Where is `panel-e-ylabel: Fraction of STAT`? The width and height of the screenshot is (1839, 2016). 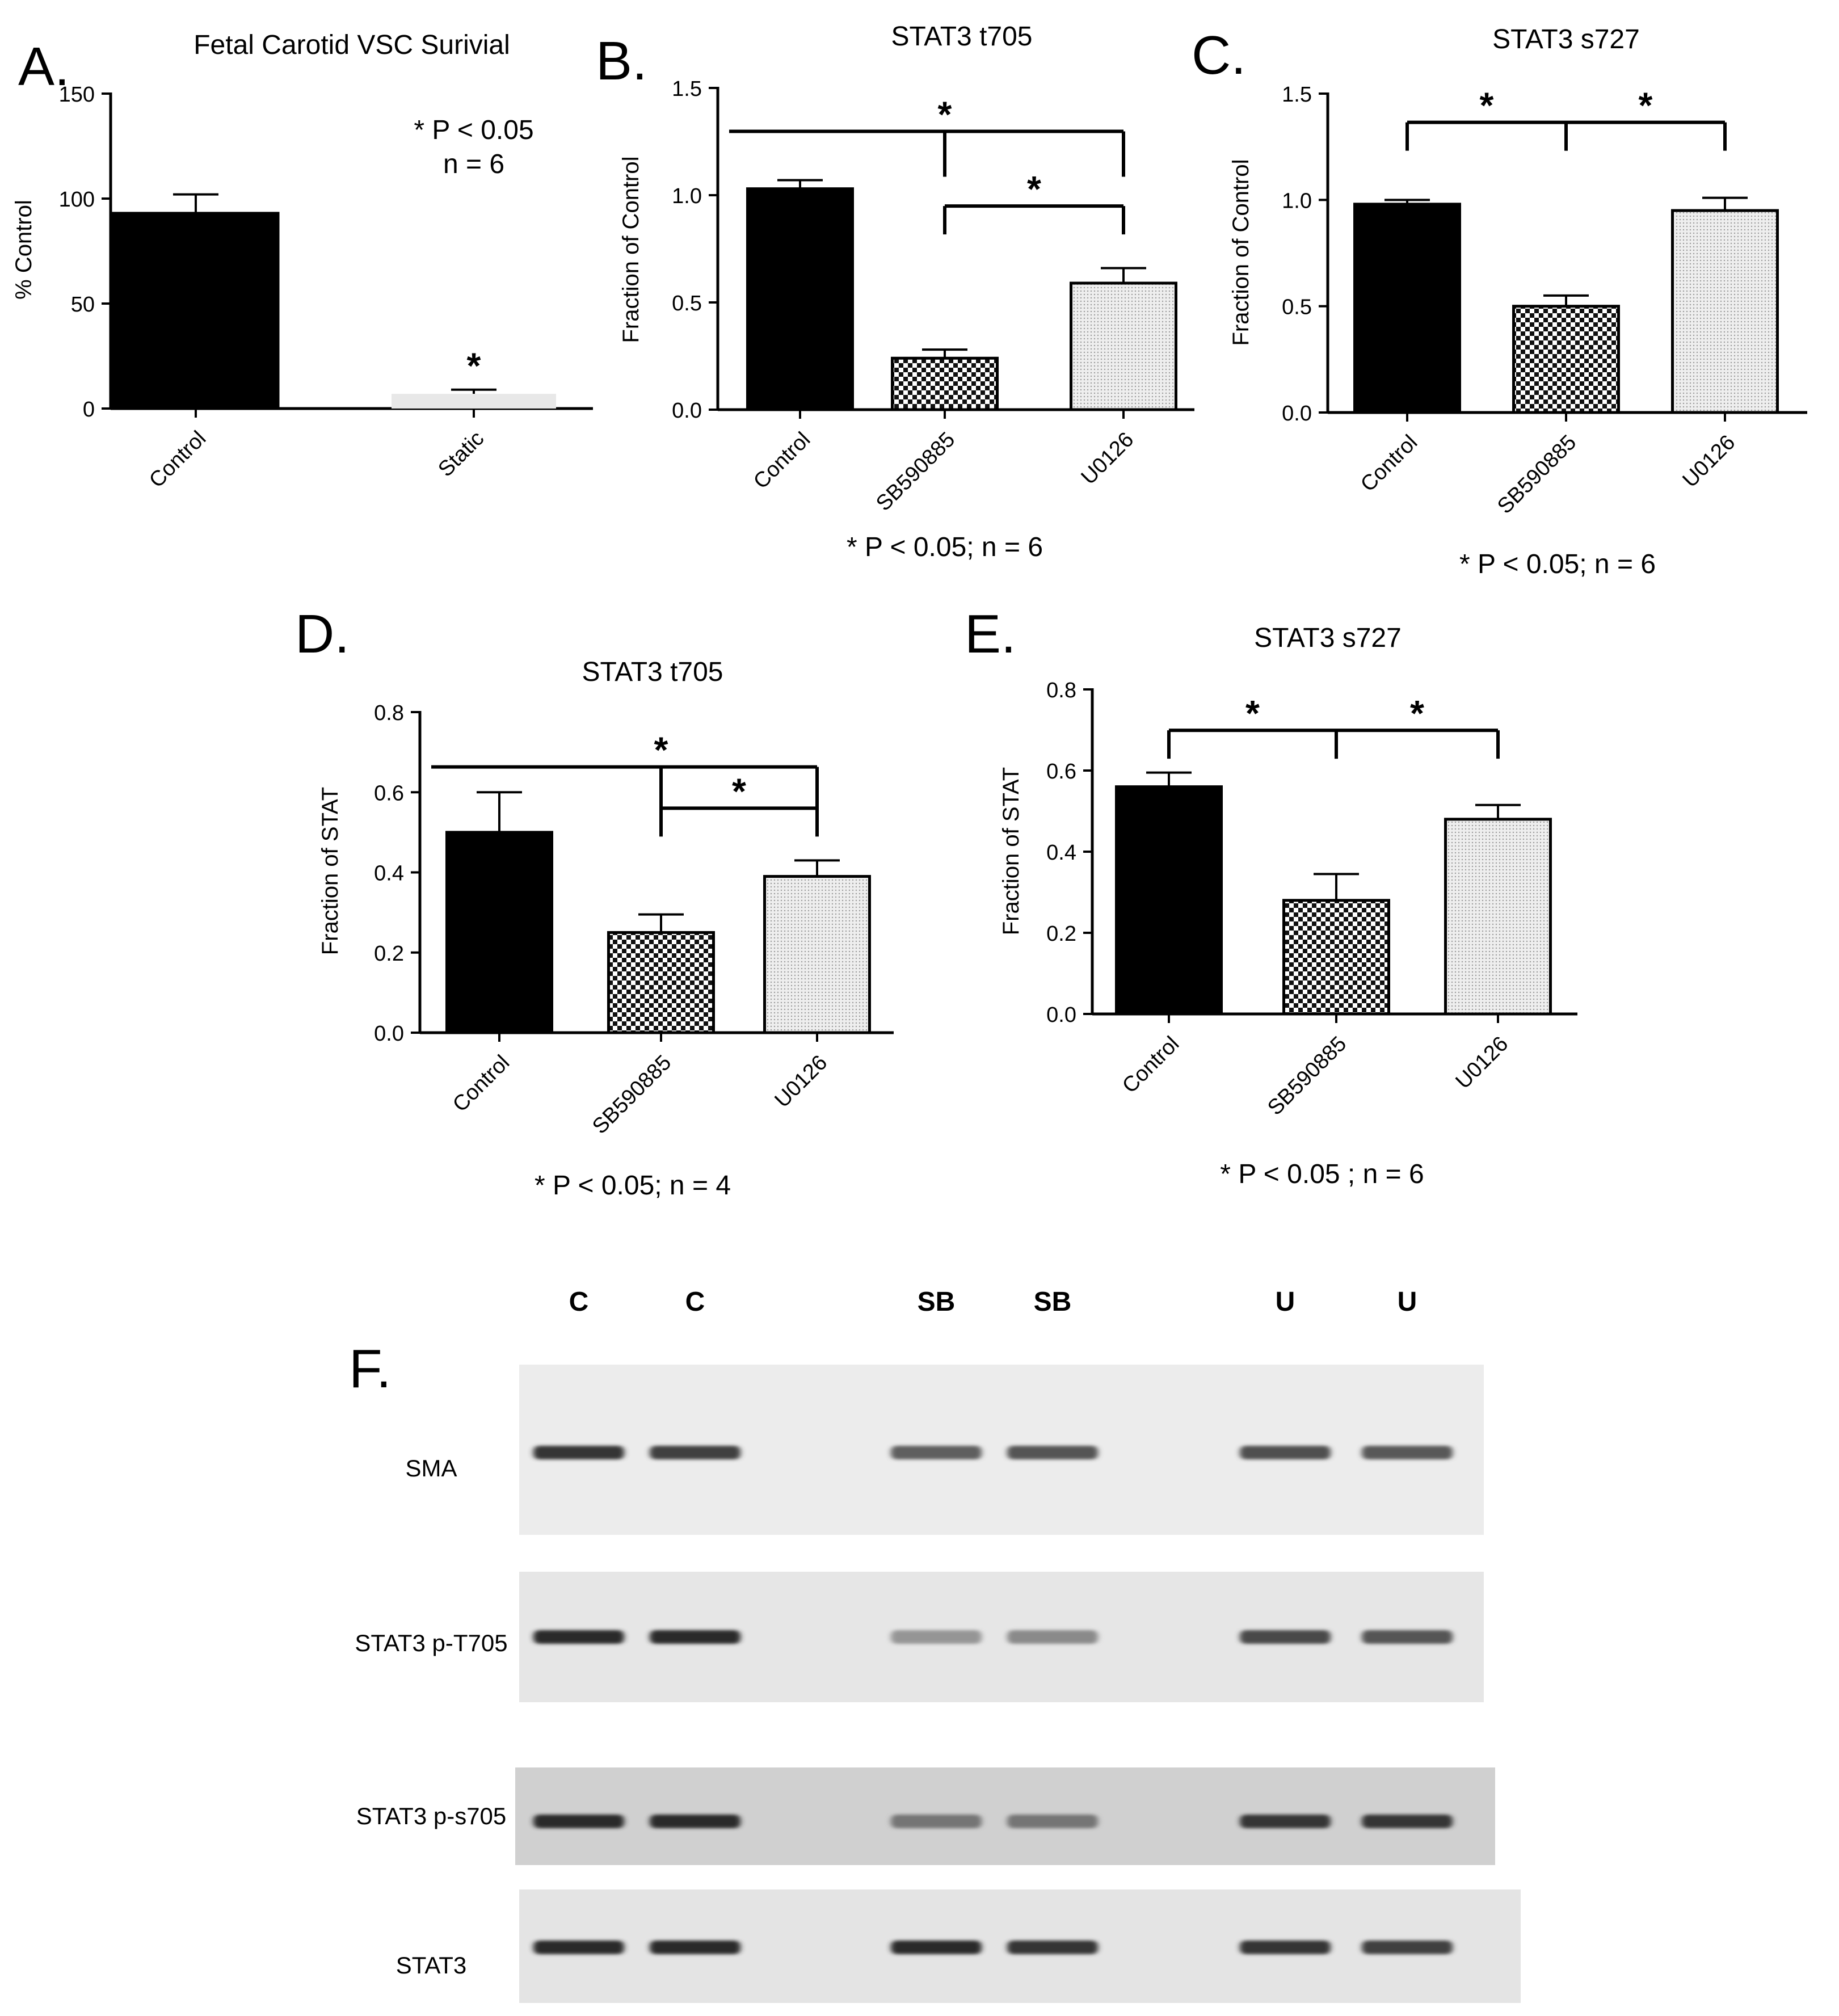
panel-e-ylabel: Fraction of STAT is located at coordinates (1012, 851).